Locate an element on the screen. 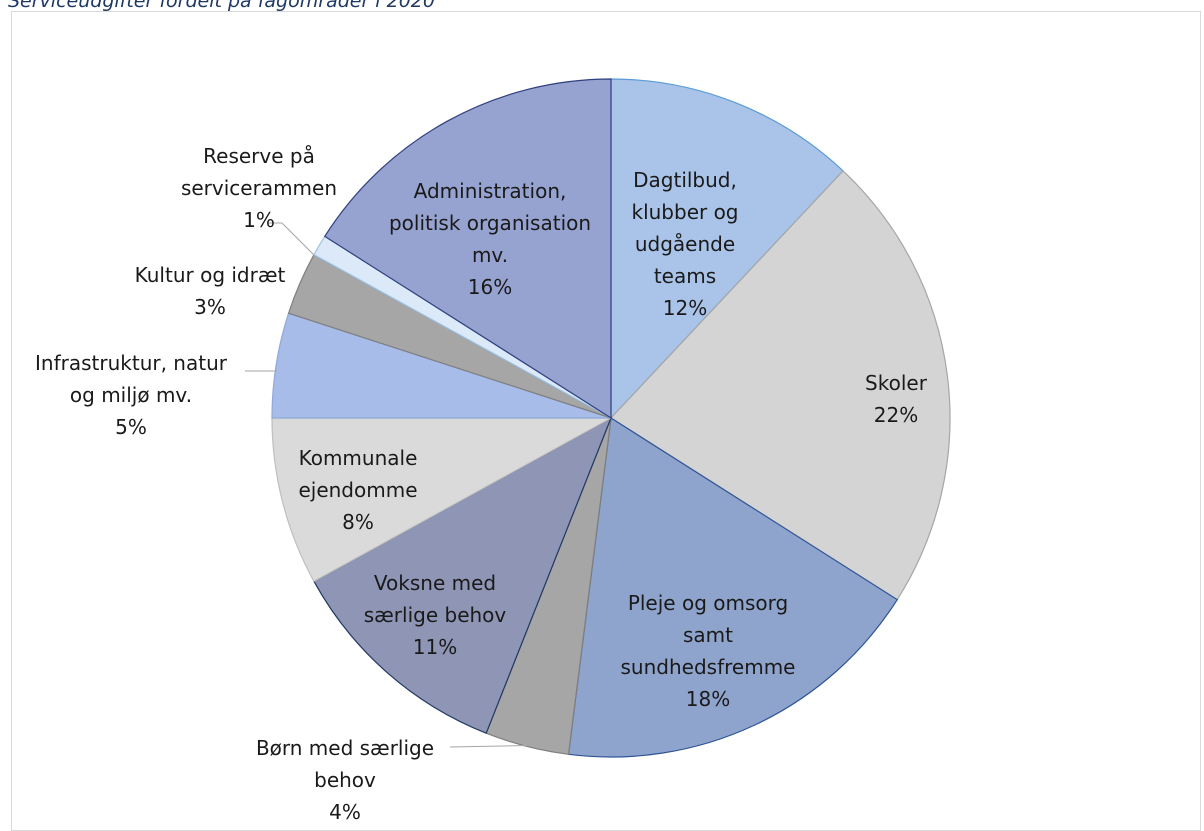  slice-label-8: Kultur og idræt 3% is located at coordinates (210, 291).